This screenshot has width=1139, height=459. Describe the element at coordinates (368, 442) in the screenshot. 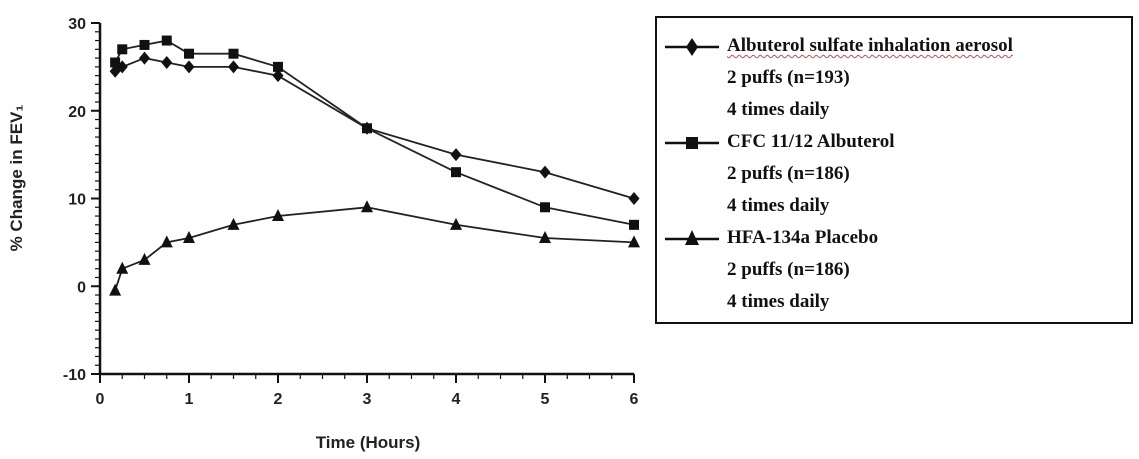

I see `x-axis-label: Time (Hours)` at that location.